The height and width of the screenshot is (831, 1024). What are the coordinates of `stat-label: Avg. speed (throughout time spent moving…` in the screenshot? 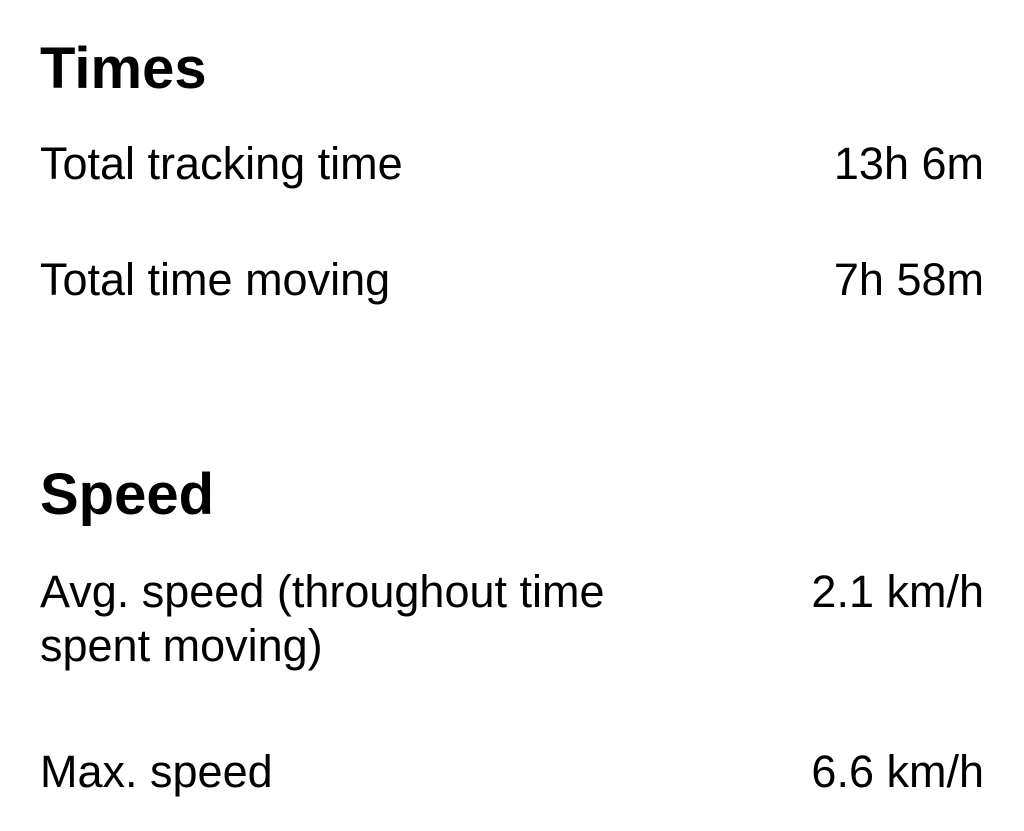 It's located at (322, 618).